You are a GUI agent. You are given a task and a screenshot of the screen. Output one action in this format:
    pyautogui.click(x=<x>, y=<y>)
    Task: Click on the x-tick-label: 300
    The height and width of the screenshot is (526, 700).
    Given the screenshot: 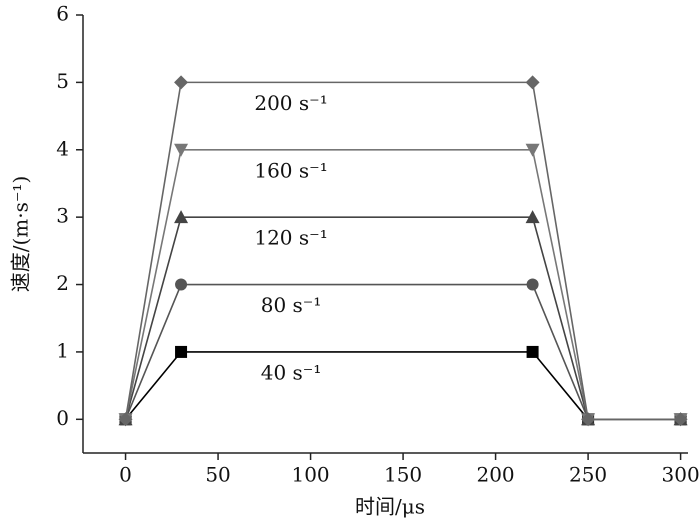 What is the action you would take?
    pyautogui.click(x=681, y=475)
    